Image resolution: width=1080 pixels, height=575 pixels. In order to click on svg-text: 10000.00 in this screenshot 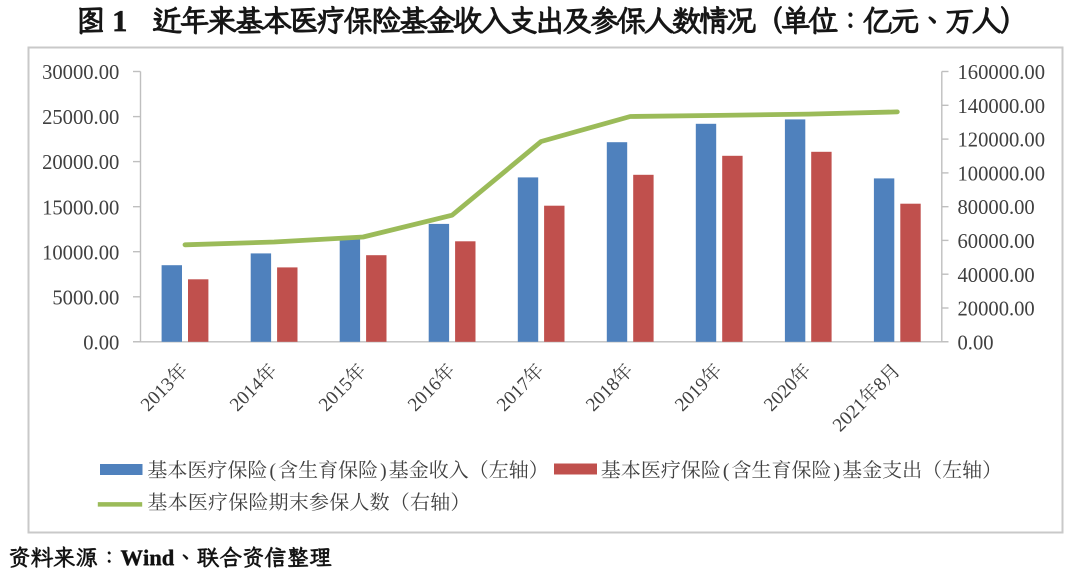, I will do `click(80, 253)`.